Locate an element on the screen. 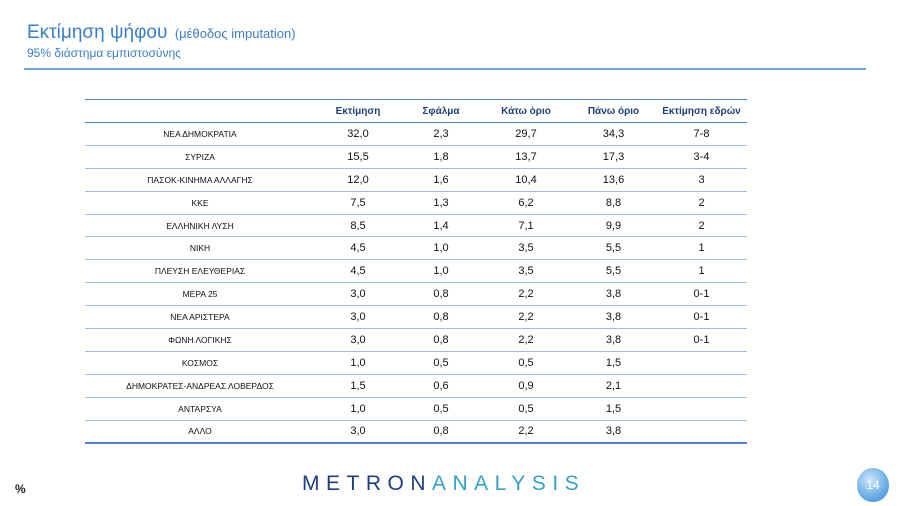 This screenshot has width=900, height=506. error-cell: 0,5 is located at coordinates (441, 409).